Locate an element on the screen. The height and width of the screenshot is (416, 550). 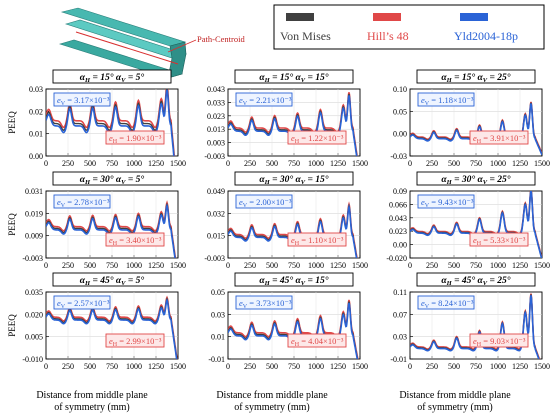
y-tick-label: 0.10 is located at coordinates (400, 89).